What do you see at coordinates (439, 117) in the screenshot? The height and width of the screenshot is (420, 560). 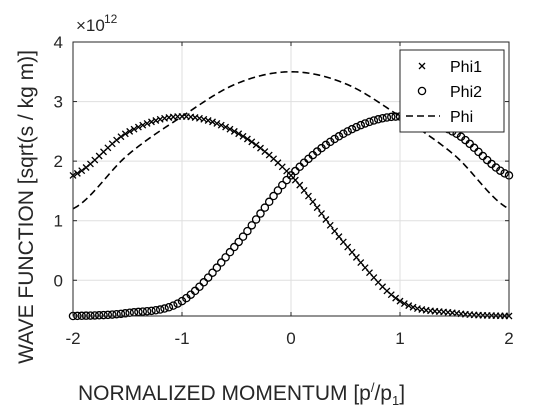 I see `legend-item-phi: Phi` at bounding box center [439, 117].